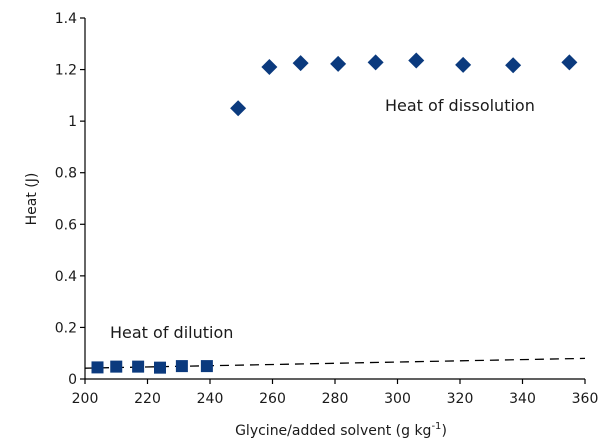 The height and width of the screenshot is (440, 601). Describe the element at coordinates (72, 380) in the screenshot. I see `y-tick-label: 0` at that location.